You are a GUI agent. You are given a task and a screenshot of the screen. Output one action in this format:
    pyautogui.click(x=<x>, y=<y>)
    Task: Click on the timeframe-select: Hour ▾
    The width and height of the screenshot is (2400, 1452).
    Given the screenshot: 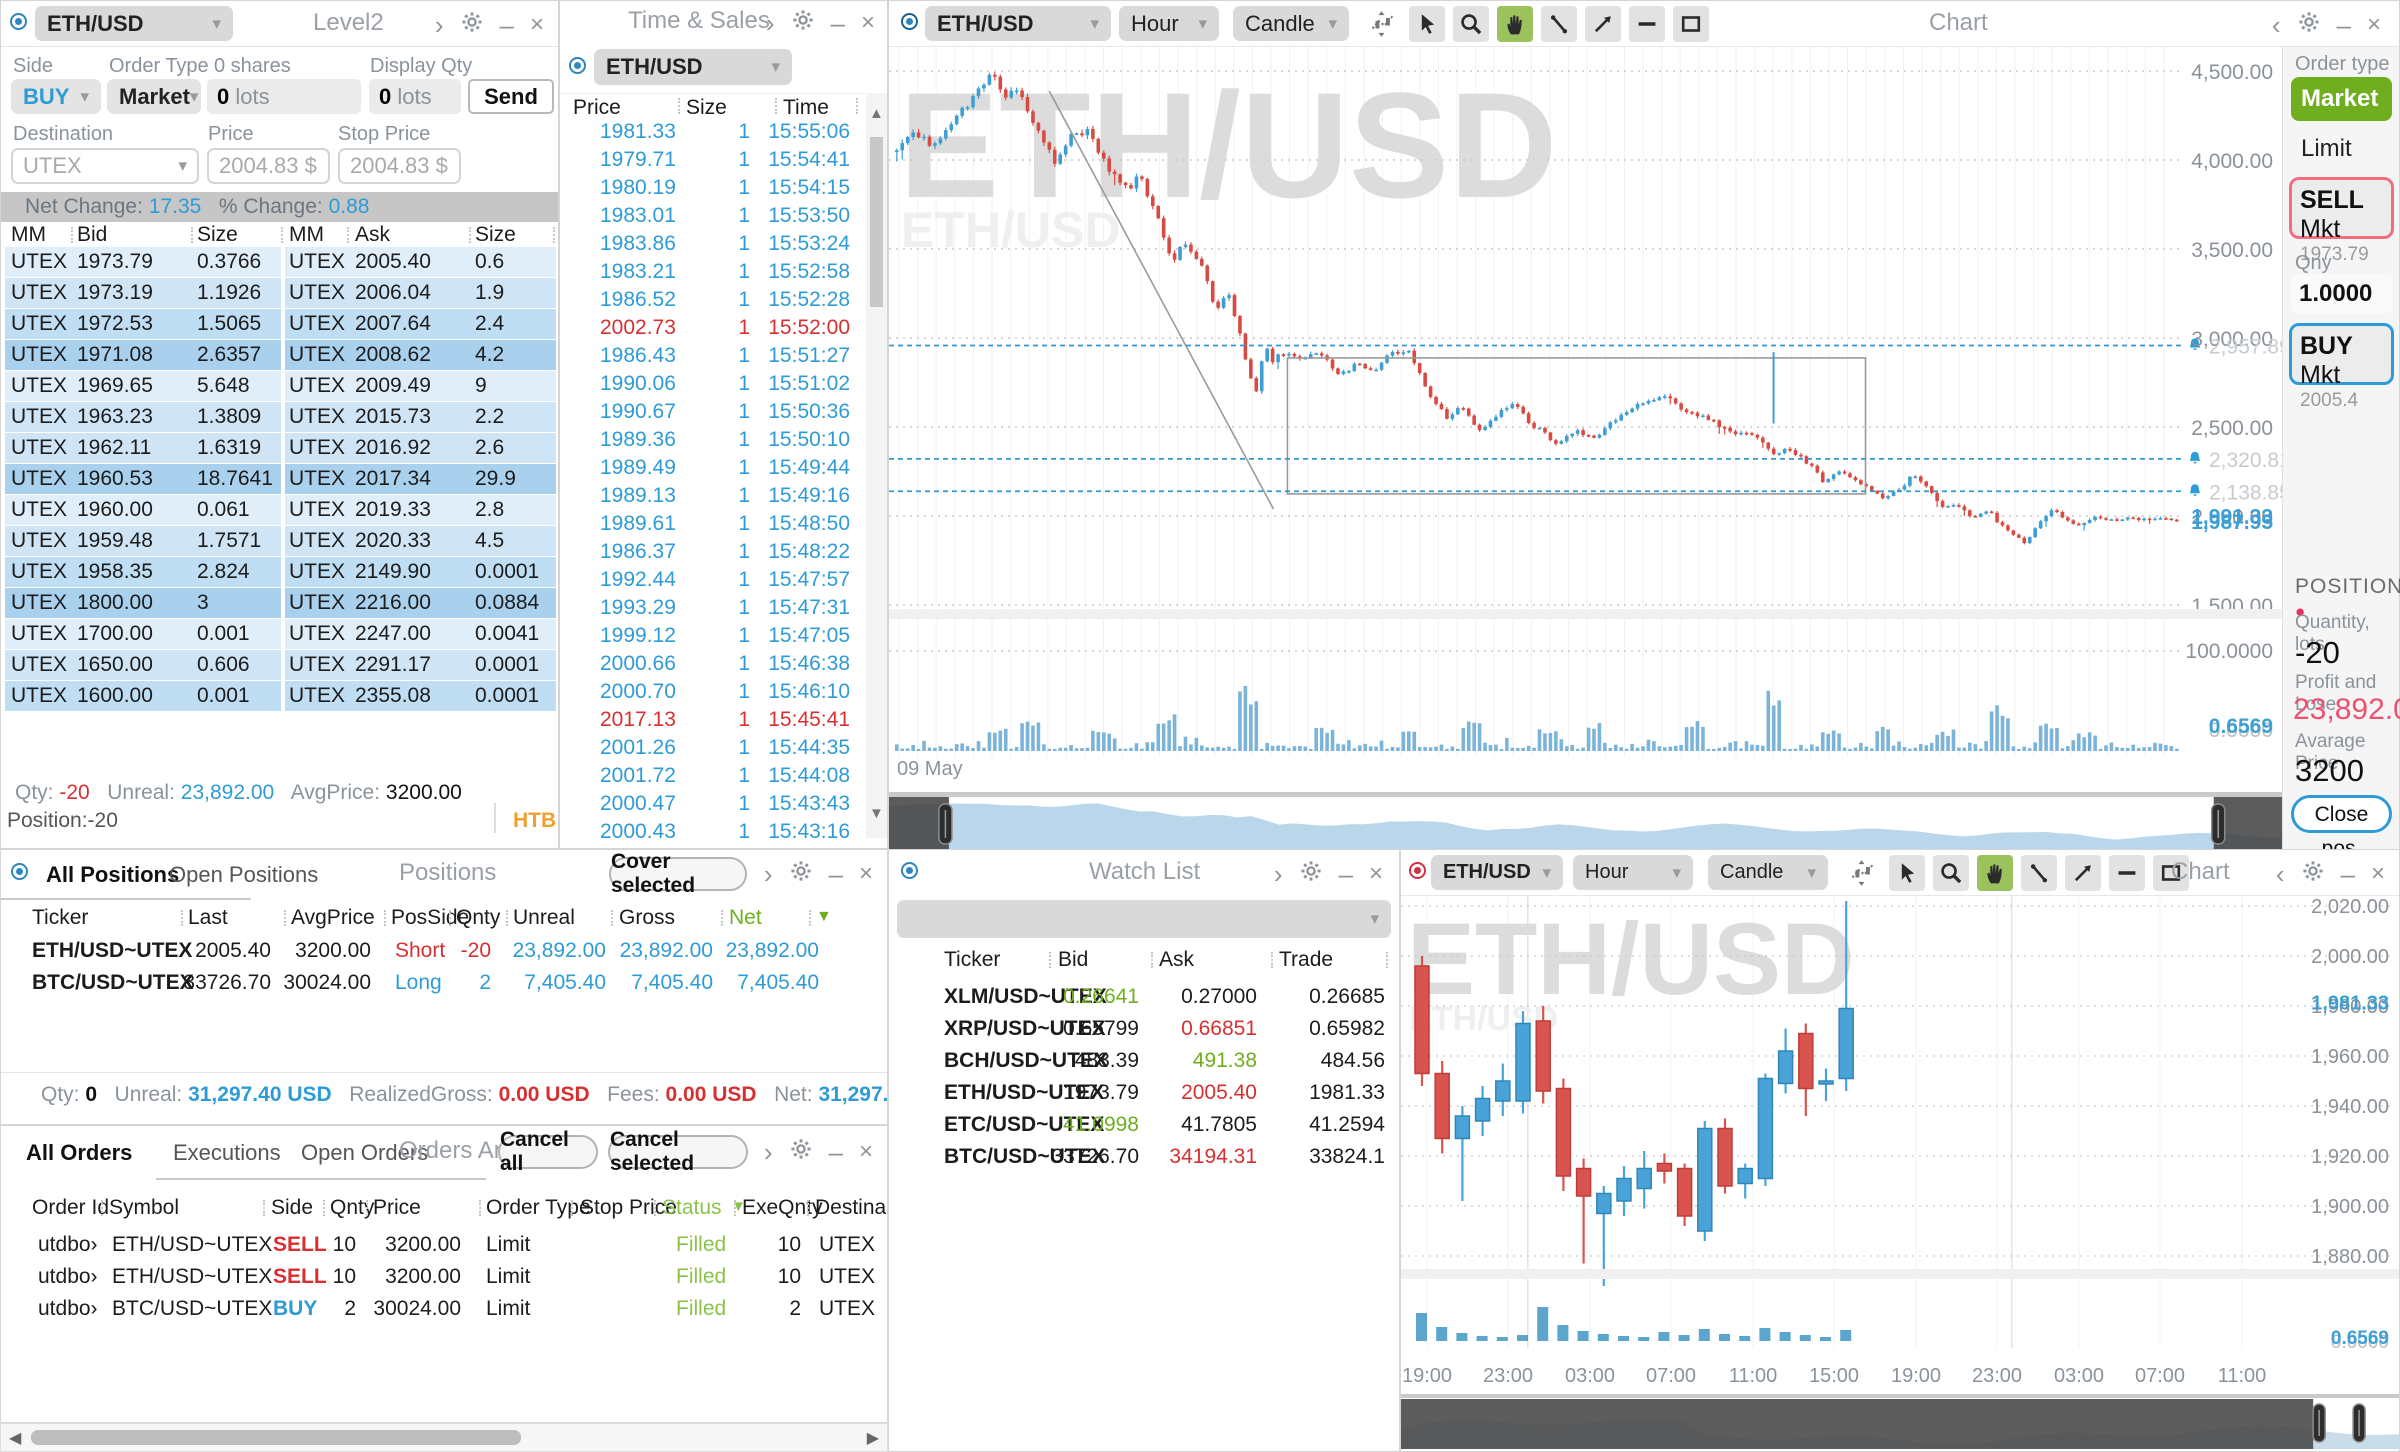 What is the action you would take?
    pyautogui.click(x=1633, y=872)
    